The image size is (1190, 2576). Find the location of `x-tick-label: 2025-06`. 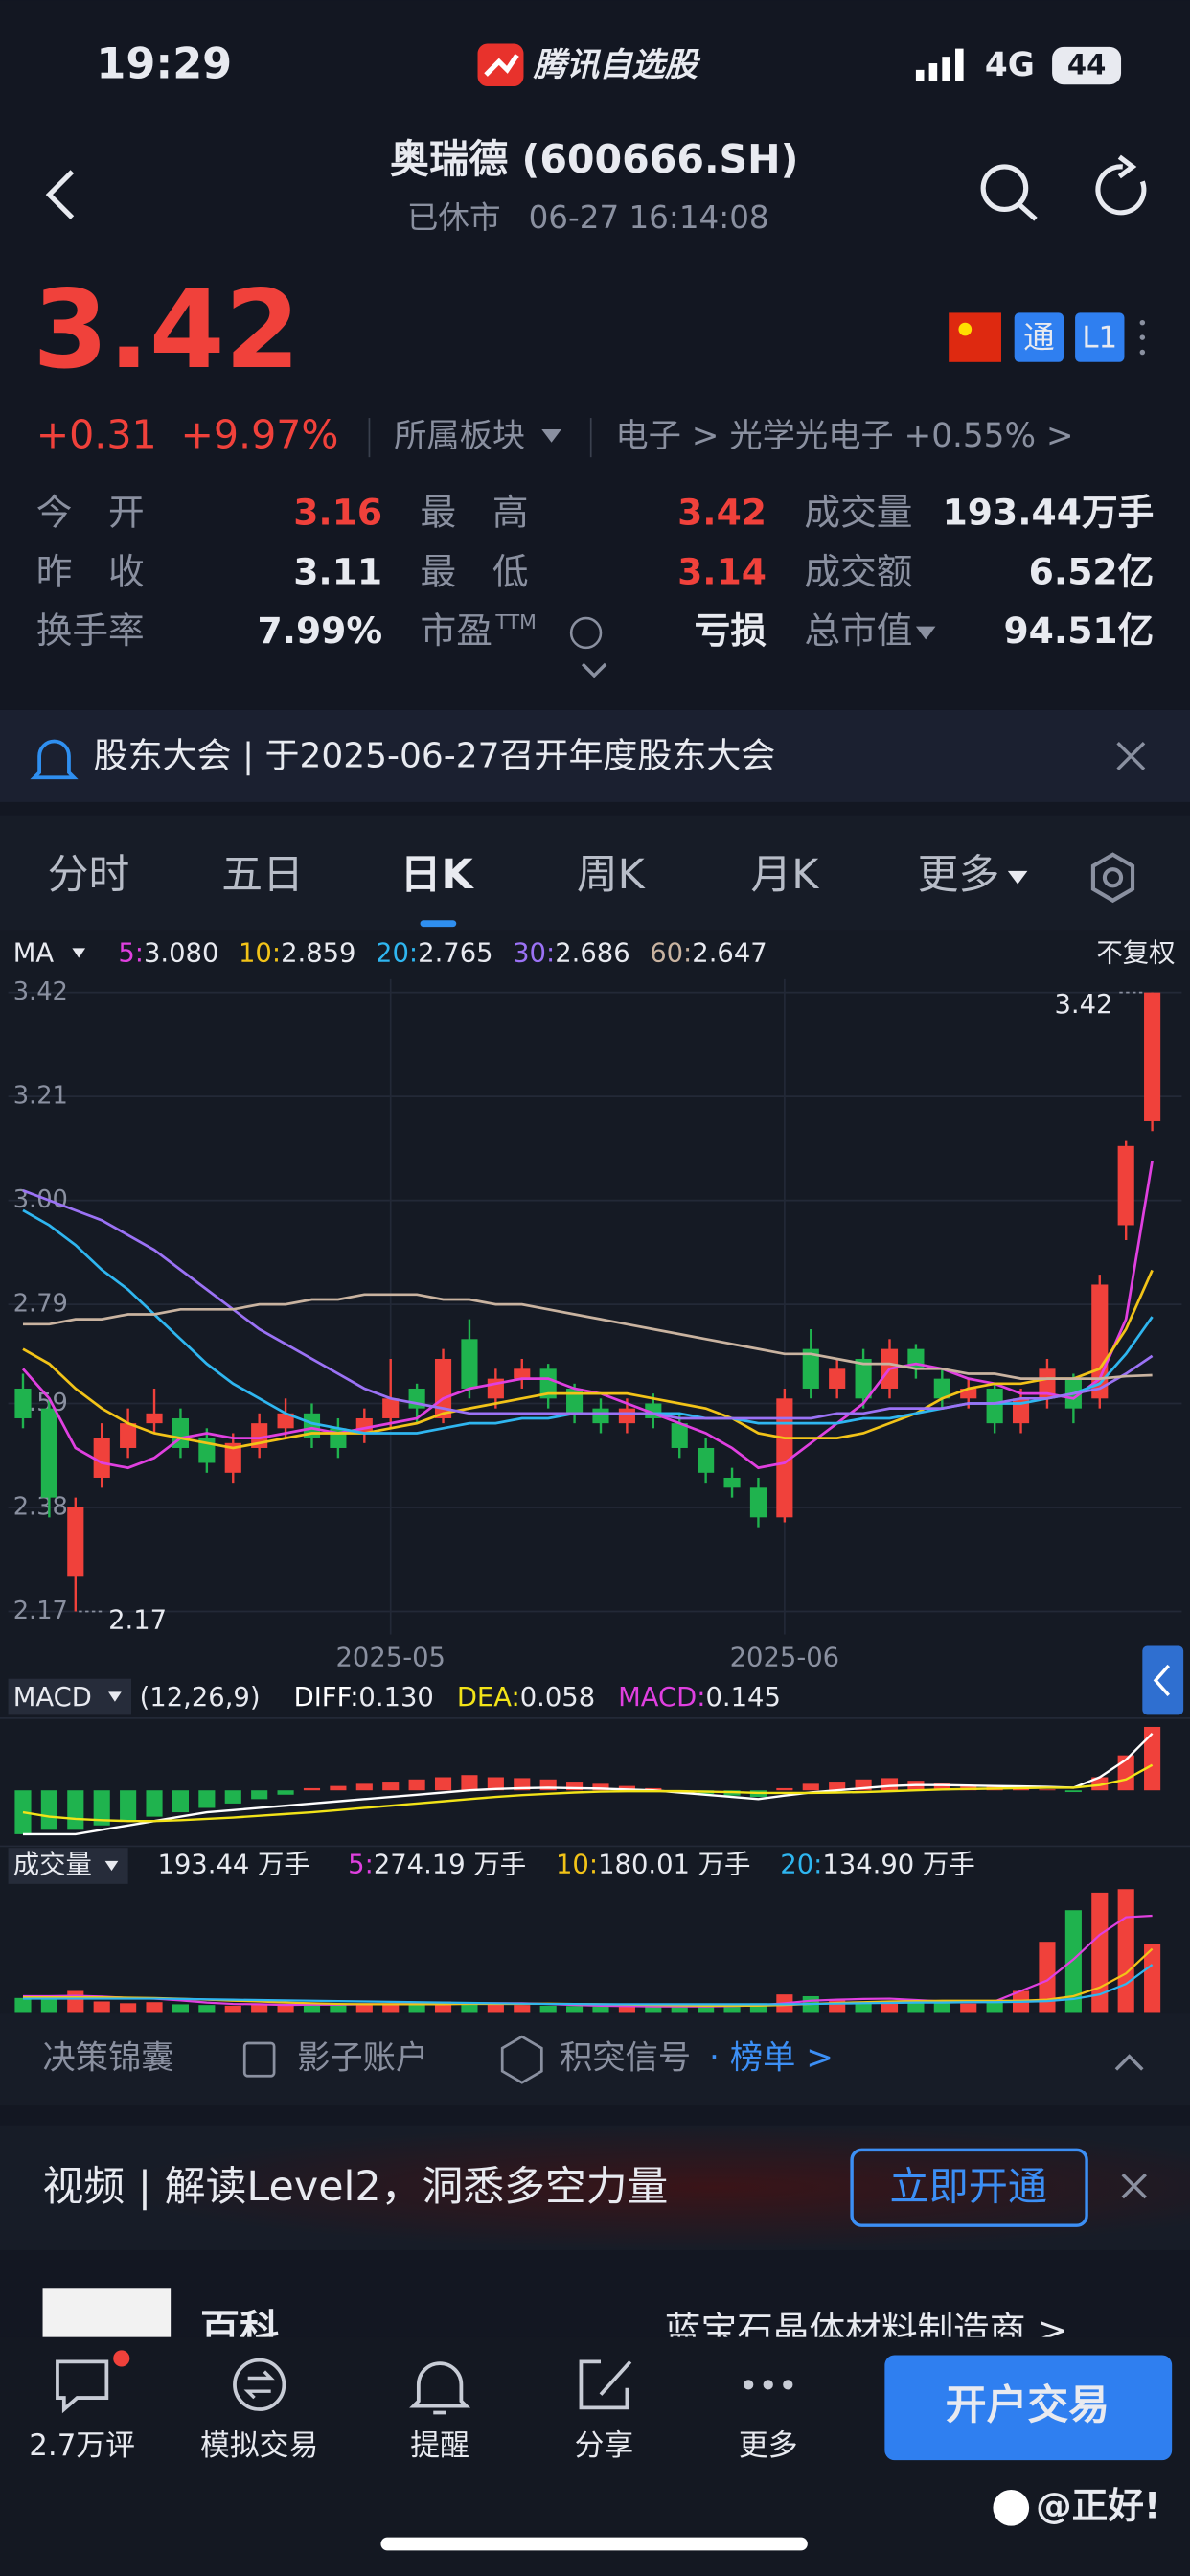

x-tick-label: 2025-06 is located at coordinates (785, 1658).